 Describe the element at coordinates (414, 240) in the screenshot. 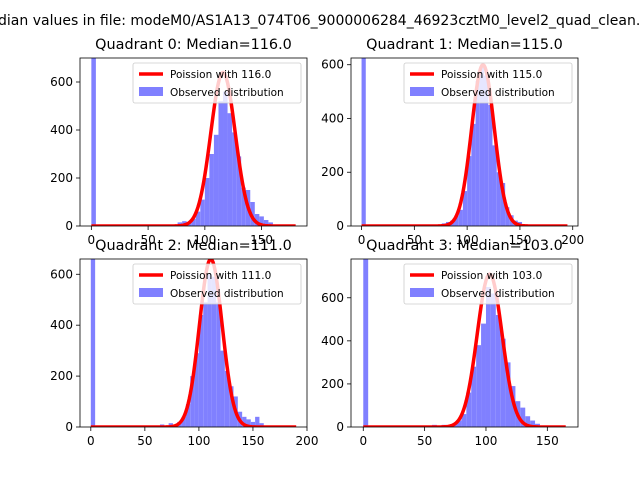

I see `x-tick-label: 50` at that location.